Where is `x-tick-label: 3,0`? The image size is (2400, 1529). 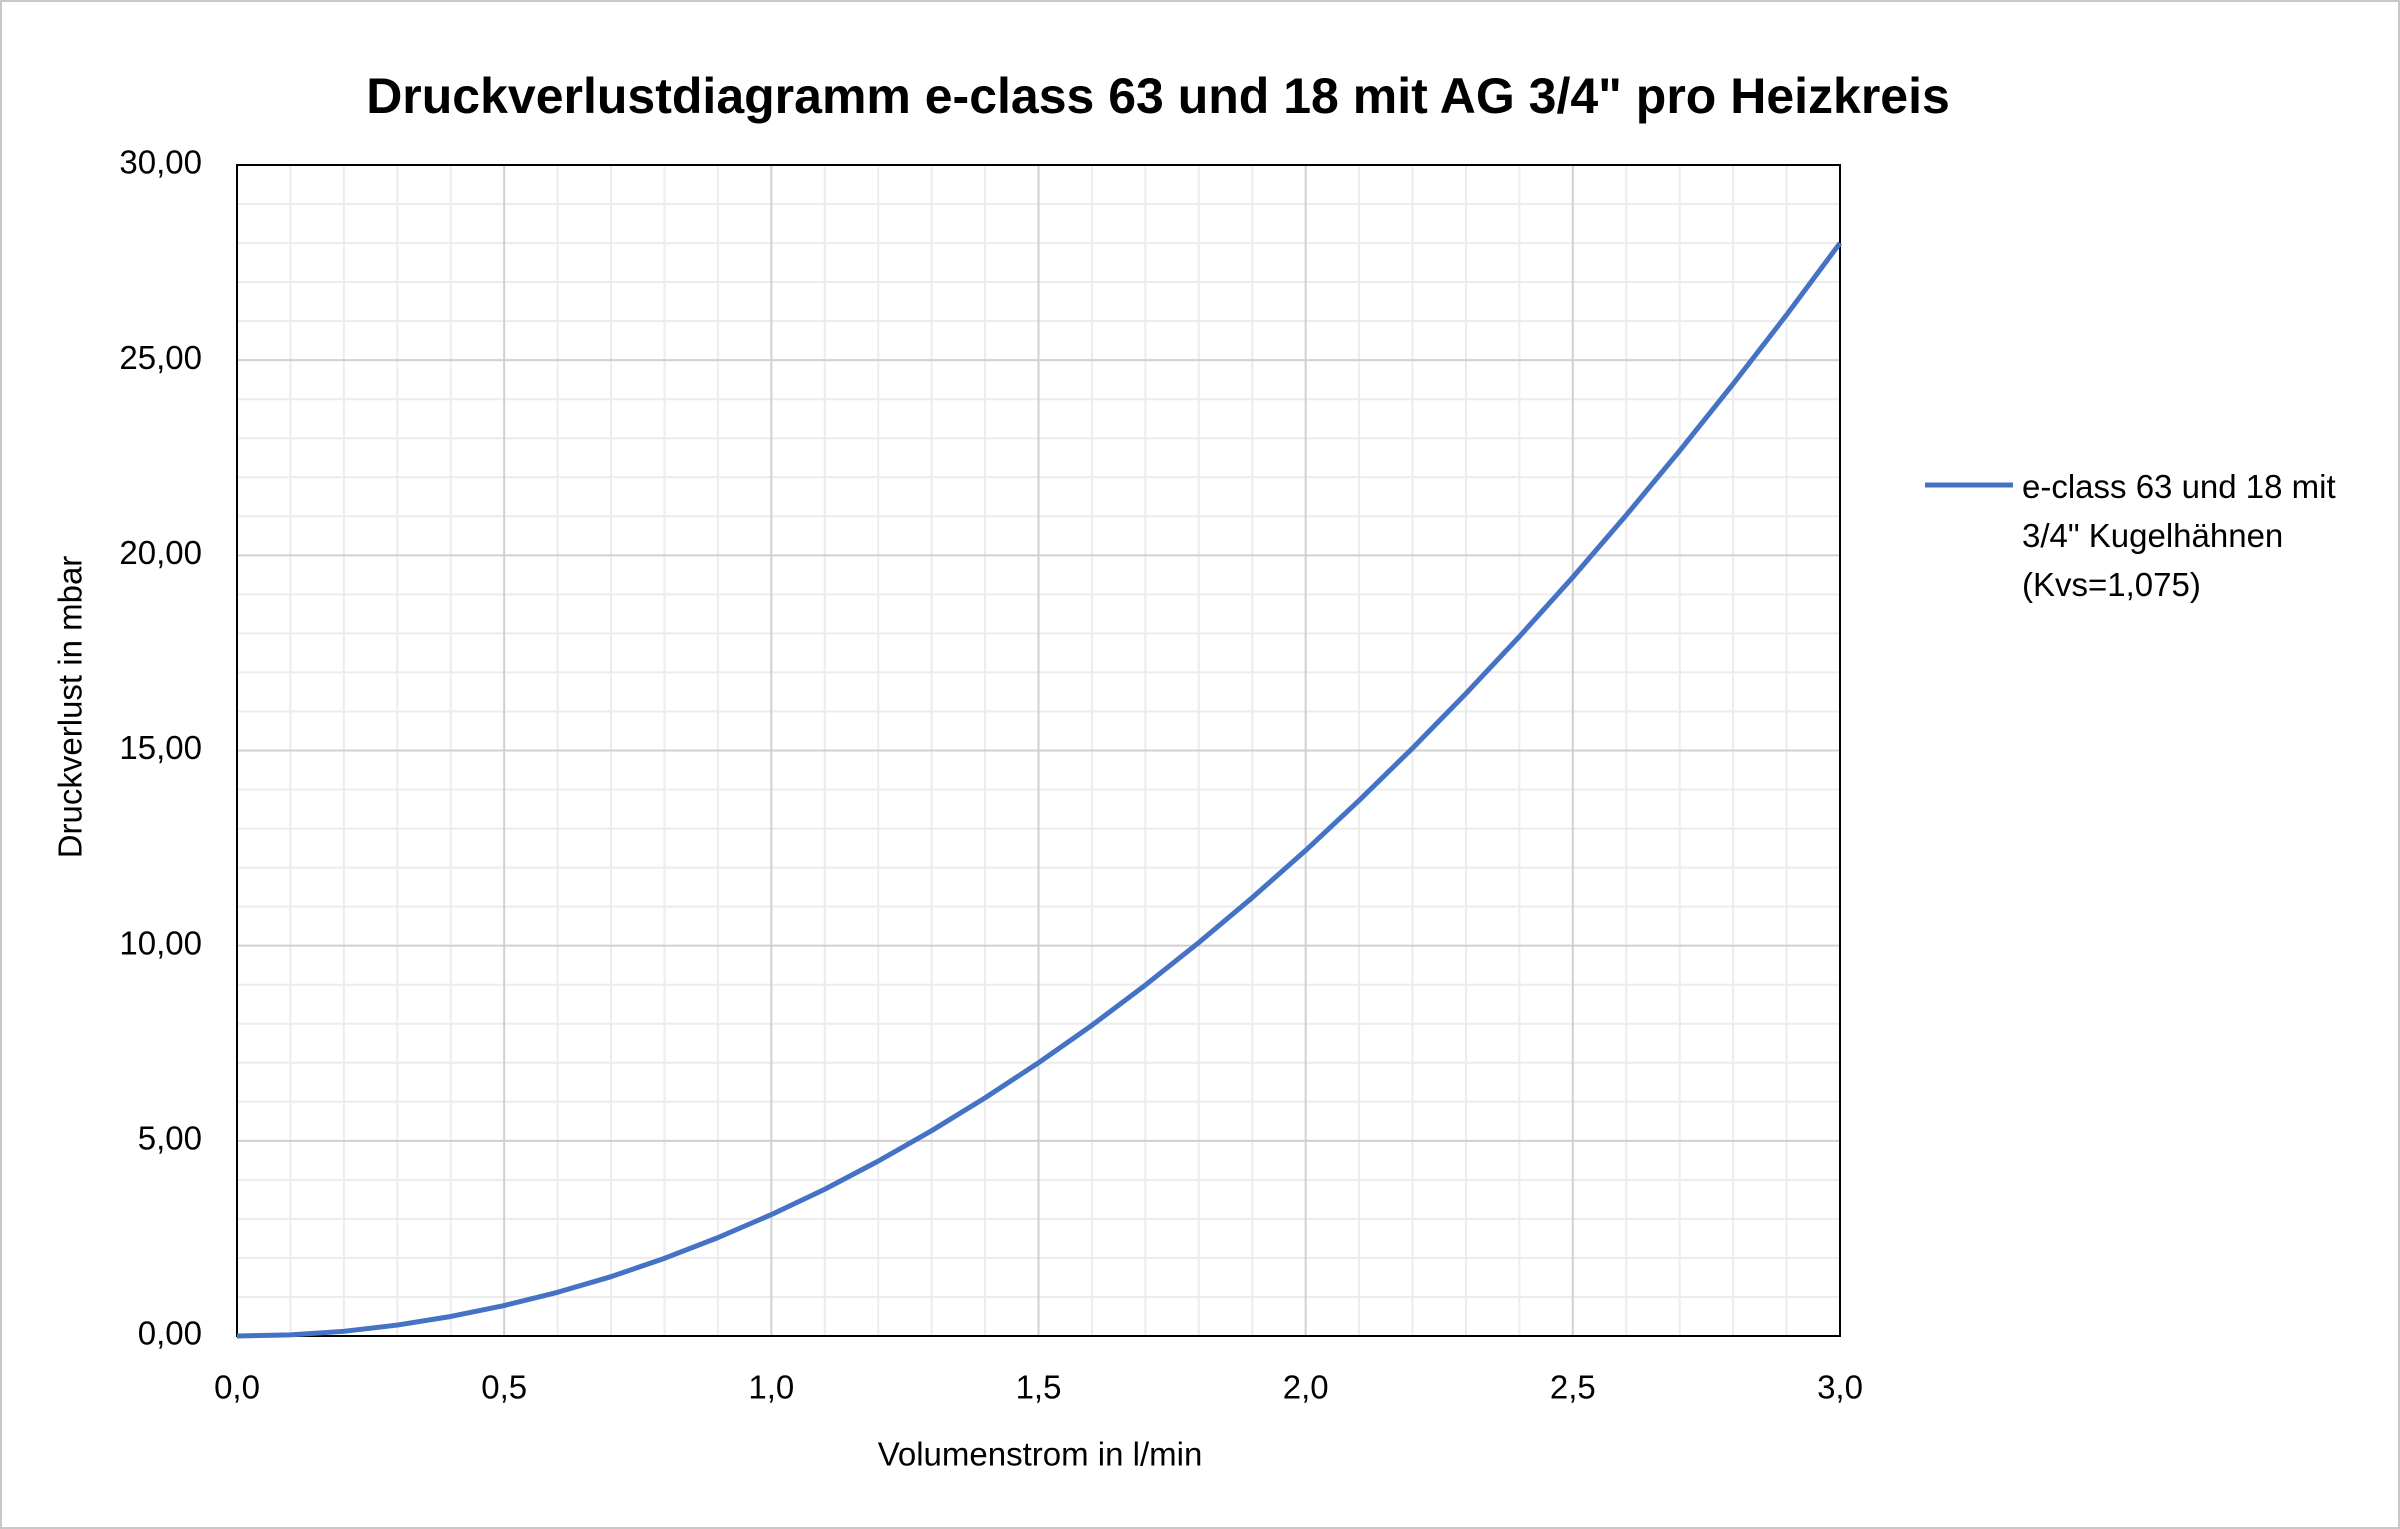
x-tick-label: 3,0 is located at coordinates (1840, 1387).